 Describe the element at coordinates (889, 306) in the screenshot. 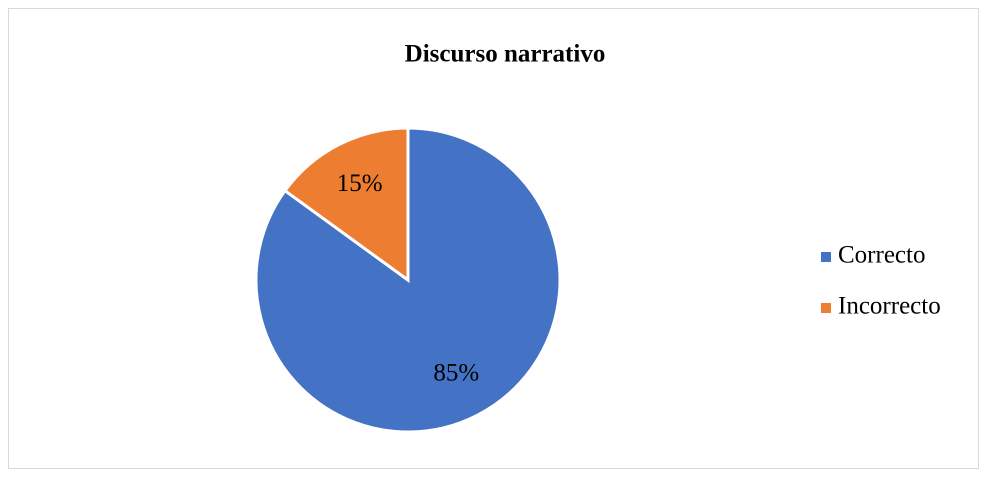

I see `legend-label: Incorrecto` at that location.